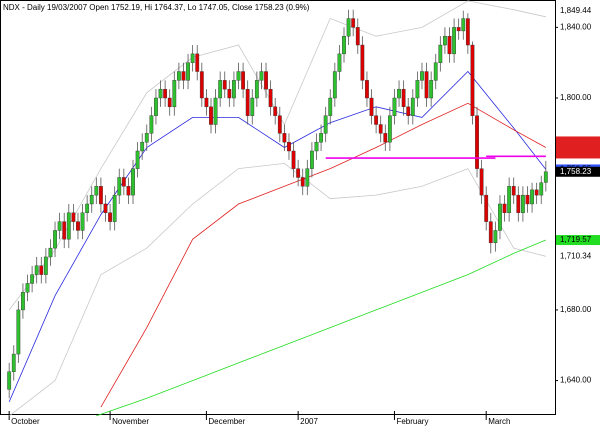 The width and height of the screenshot is (600, 432). I want to click on x-tick-label: 2007, so click(309, 421).